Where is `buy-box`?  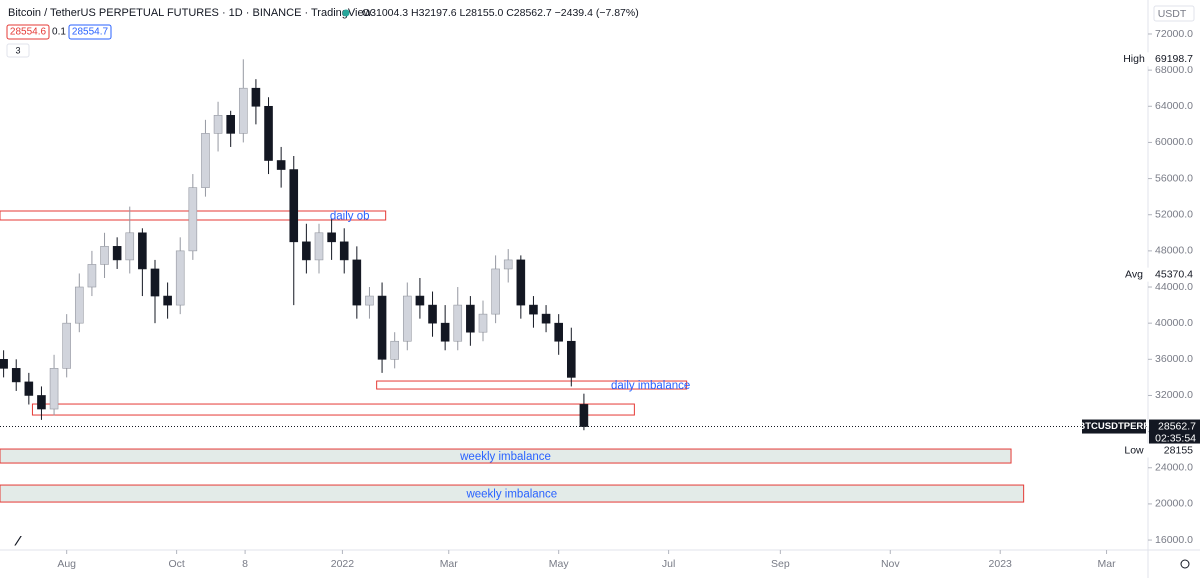 buy-box is located at coordinates (90, 32).